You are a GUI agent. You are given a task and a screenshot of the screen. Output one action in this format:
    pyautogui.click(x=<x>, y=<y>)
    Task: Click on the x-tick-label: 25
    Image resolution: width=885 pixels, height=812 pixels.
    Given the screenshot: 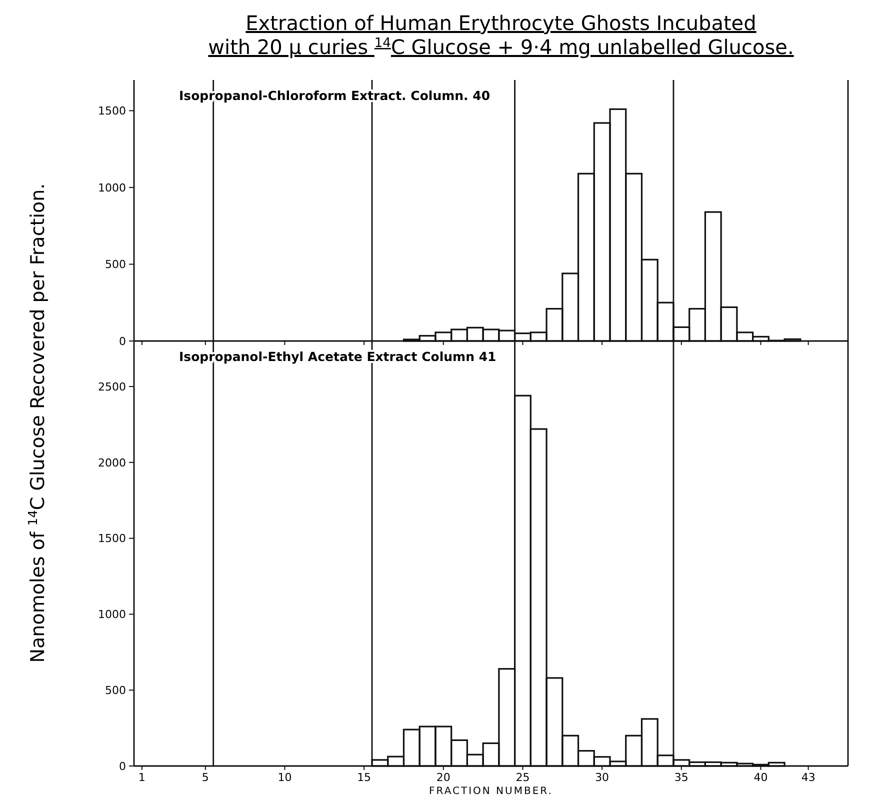 What is the action you would take?
    pyautogui.click(x=523, y=777)
    